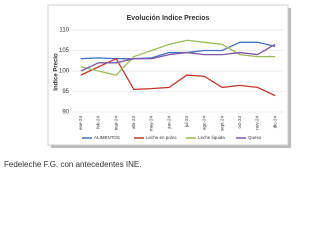  Describe the element at coordinates (151, 124) in the screenshot. I see `x-tick-label: may-24` at that location.